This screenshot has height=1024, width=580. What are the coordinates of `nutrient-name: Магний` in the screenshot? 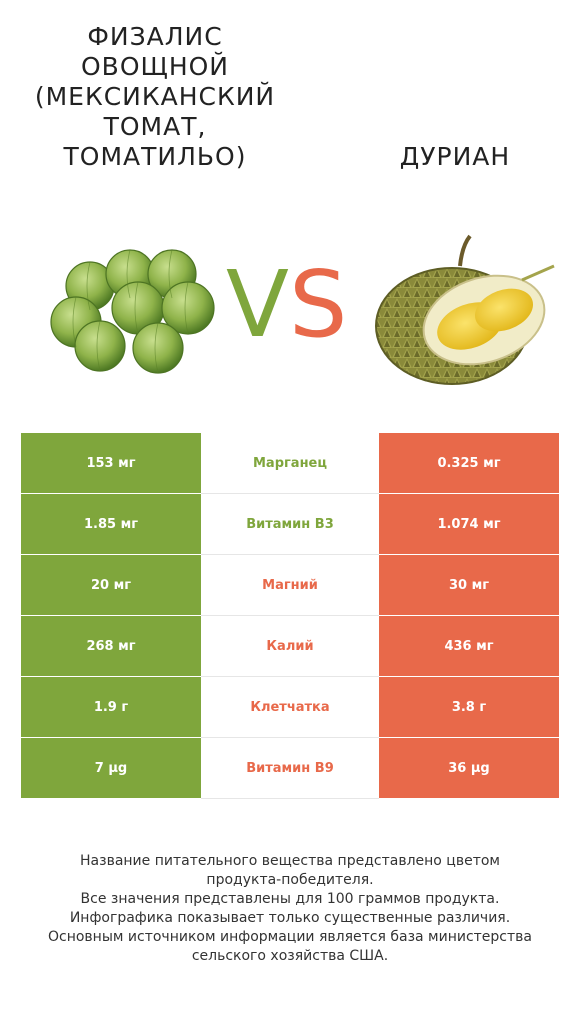 It's located at (290, 585).